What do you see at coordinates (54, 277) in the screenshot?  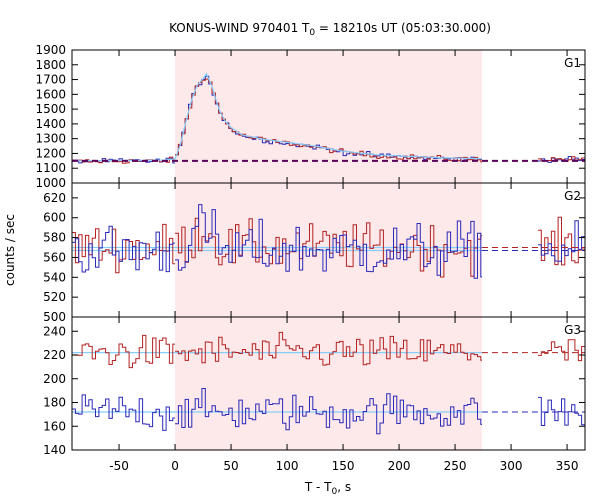 I see `y-tick-label: 540` at bounding box center [54, 277].